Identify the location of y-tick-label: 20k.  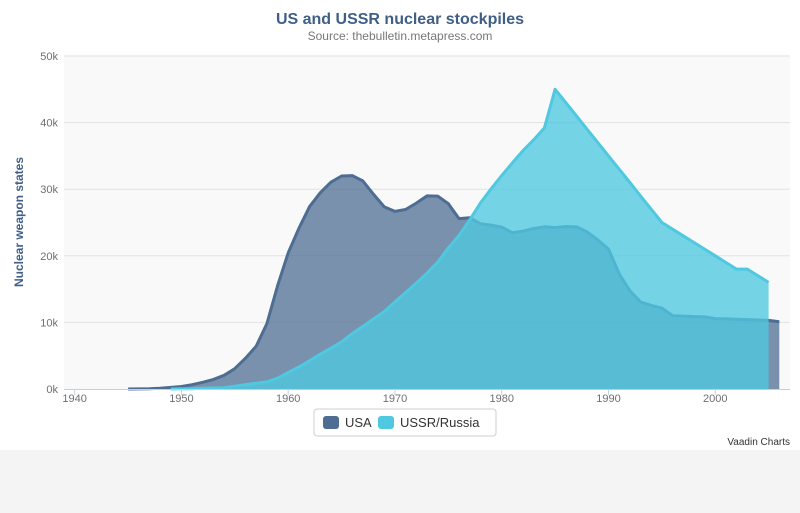
(49, 257).